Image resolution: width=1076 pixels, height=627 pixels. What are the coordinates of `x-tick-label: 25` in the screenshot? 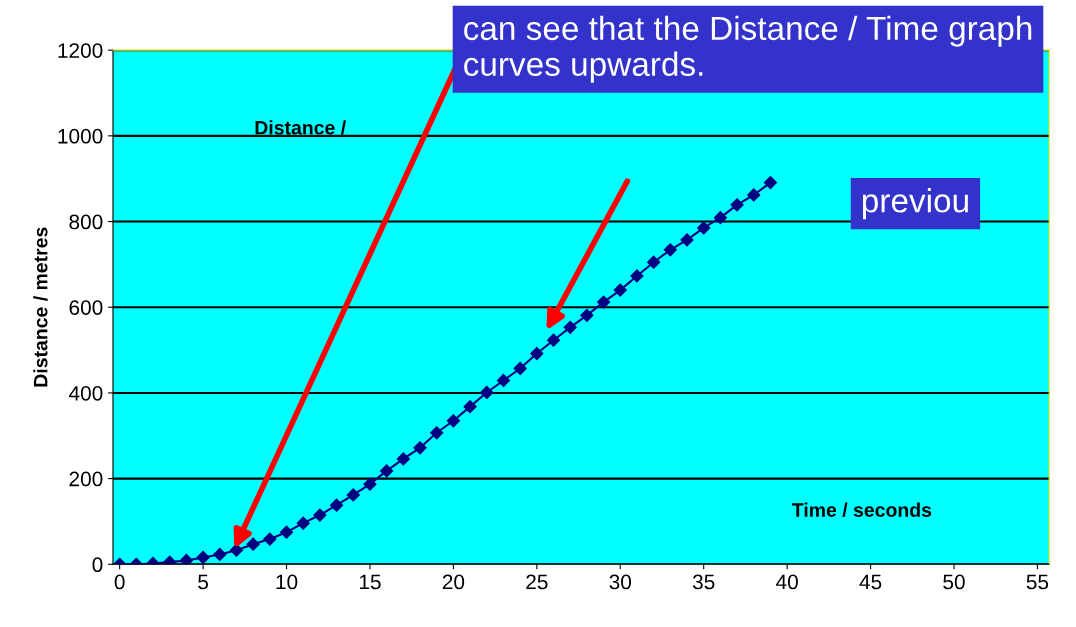 It's located at (537, 582).